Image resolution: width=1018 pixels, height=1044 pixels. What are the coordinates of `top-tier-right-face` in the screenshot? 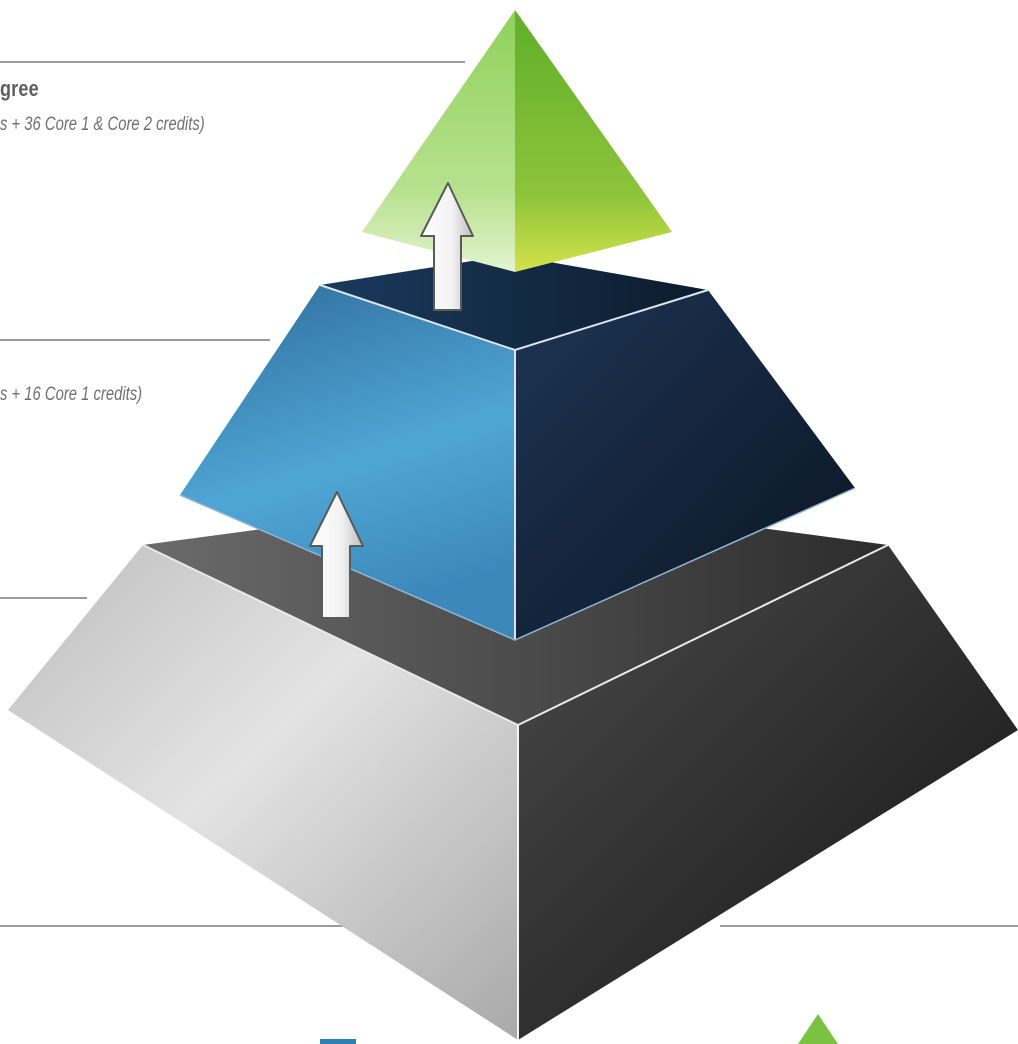 It's located at (593, 141).